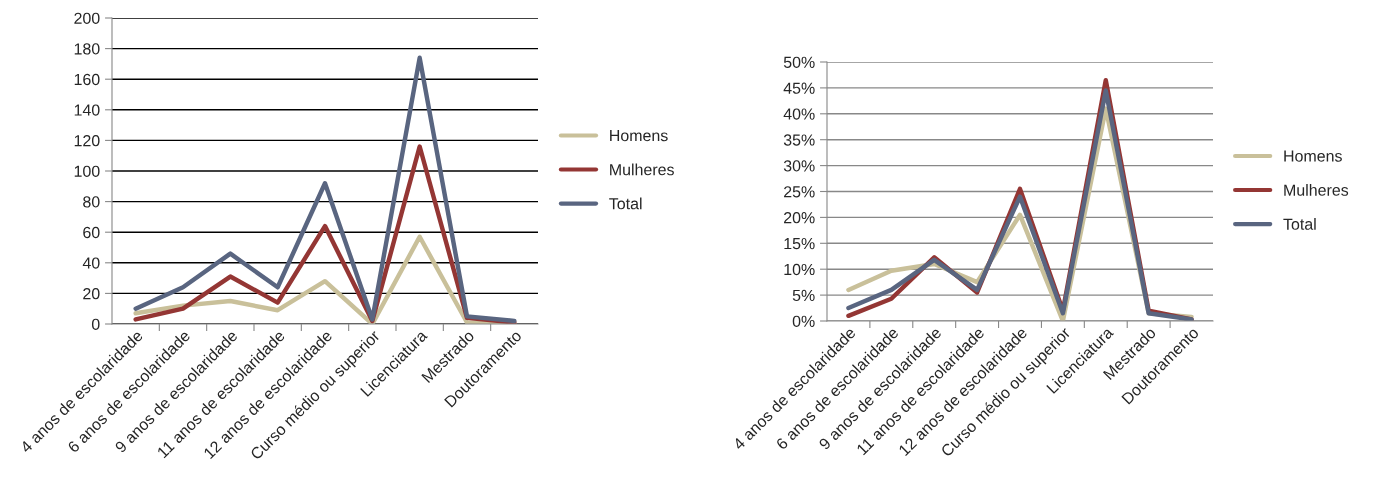  Describe the element at coordinates (87, 18) in the screenshot. I see `y-tick-label: 200` at that location.